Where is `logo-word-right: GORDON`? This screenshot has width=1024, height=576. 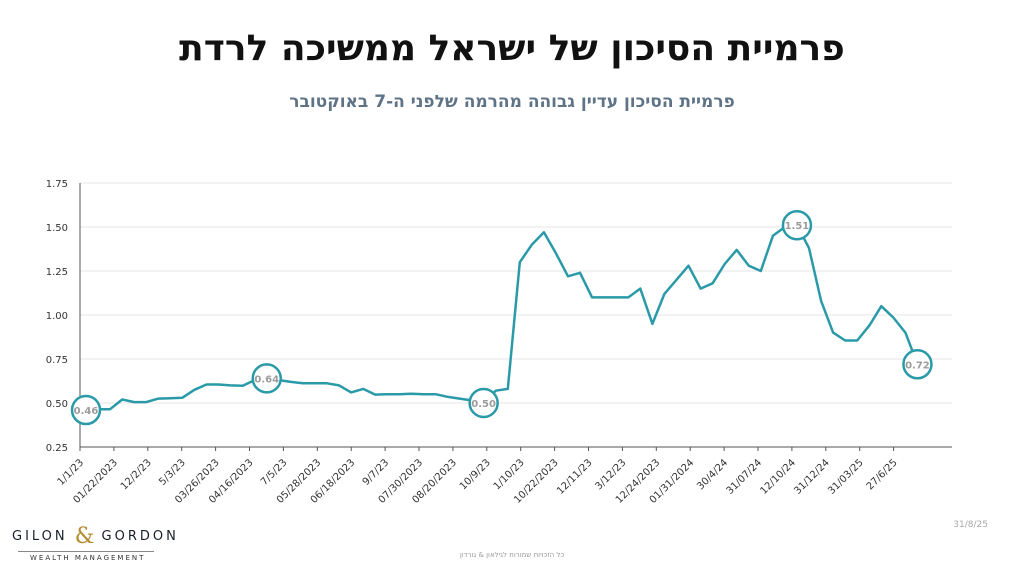
logo-word-right: GORDON is located at coordinates (140, 536).